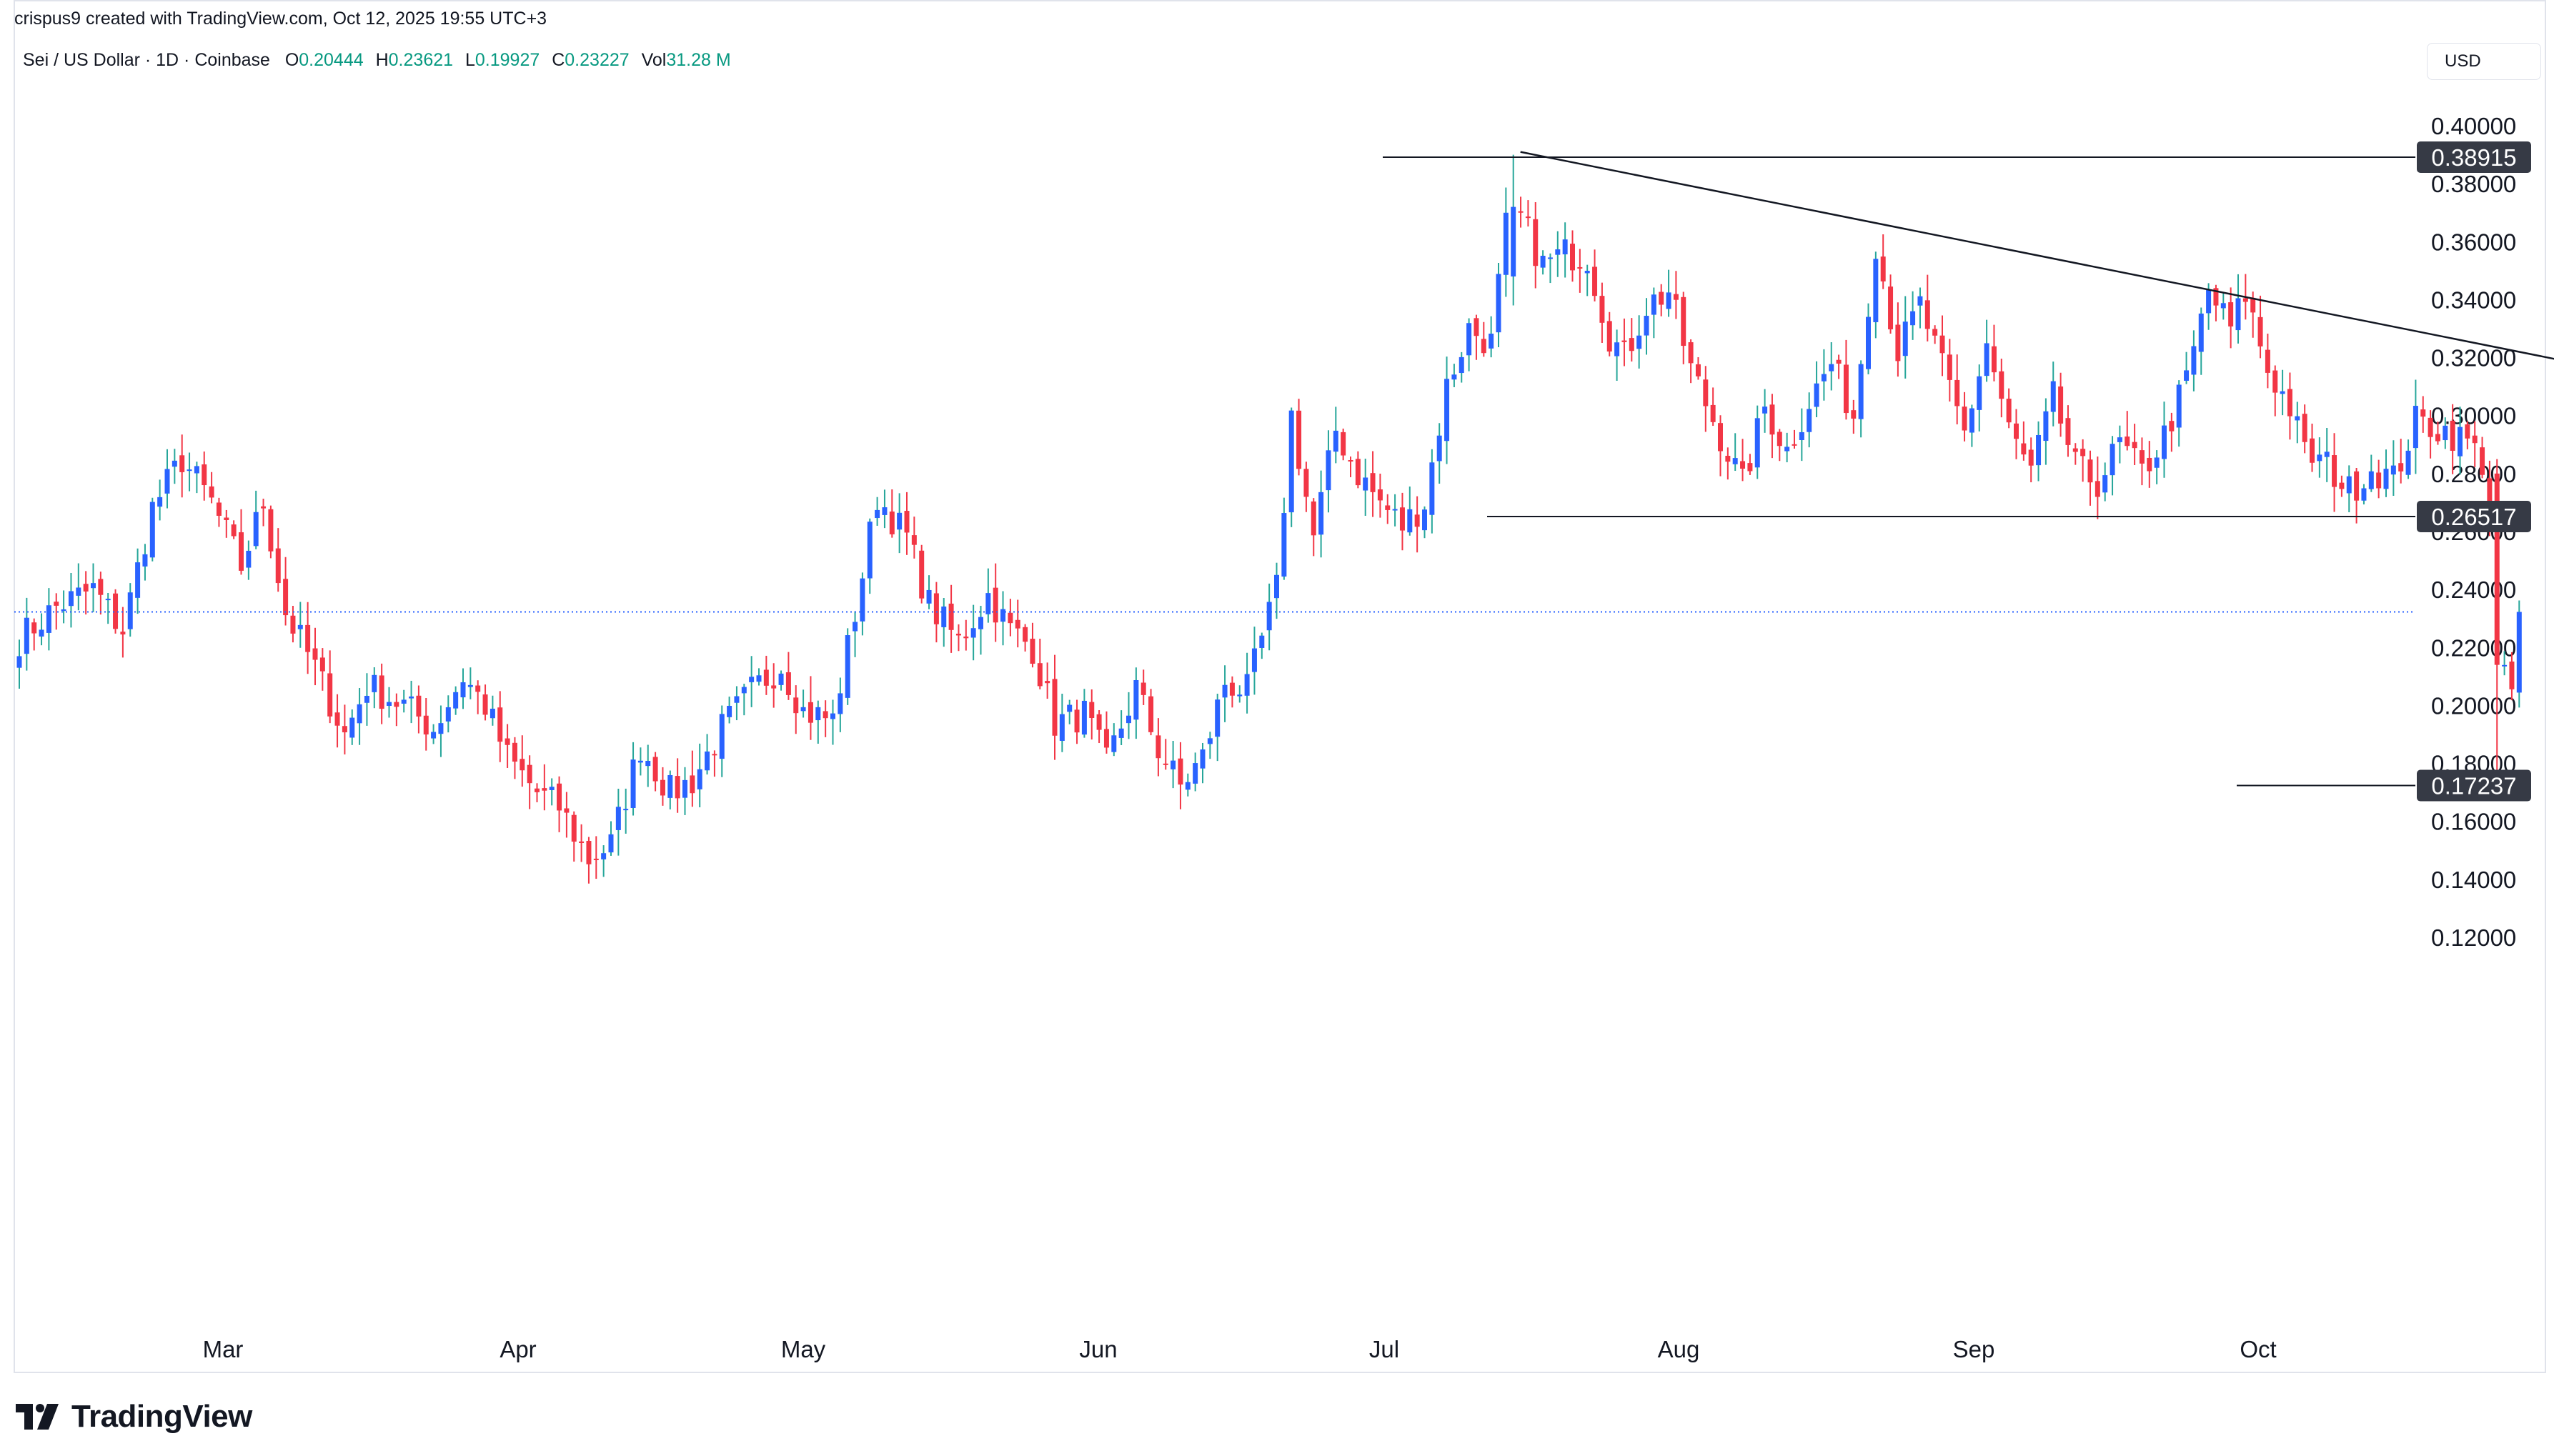 The height and width of the screenshot is (1456, 2554). I want to click on y-tick-label: 0.36000, so click(2473, 242).